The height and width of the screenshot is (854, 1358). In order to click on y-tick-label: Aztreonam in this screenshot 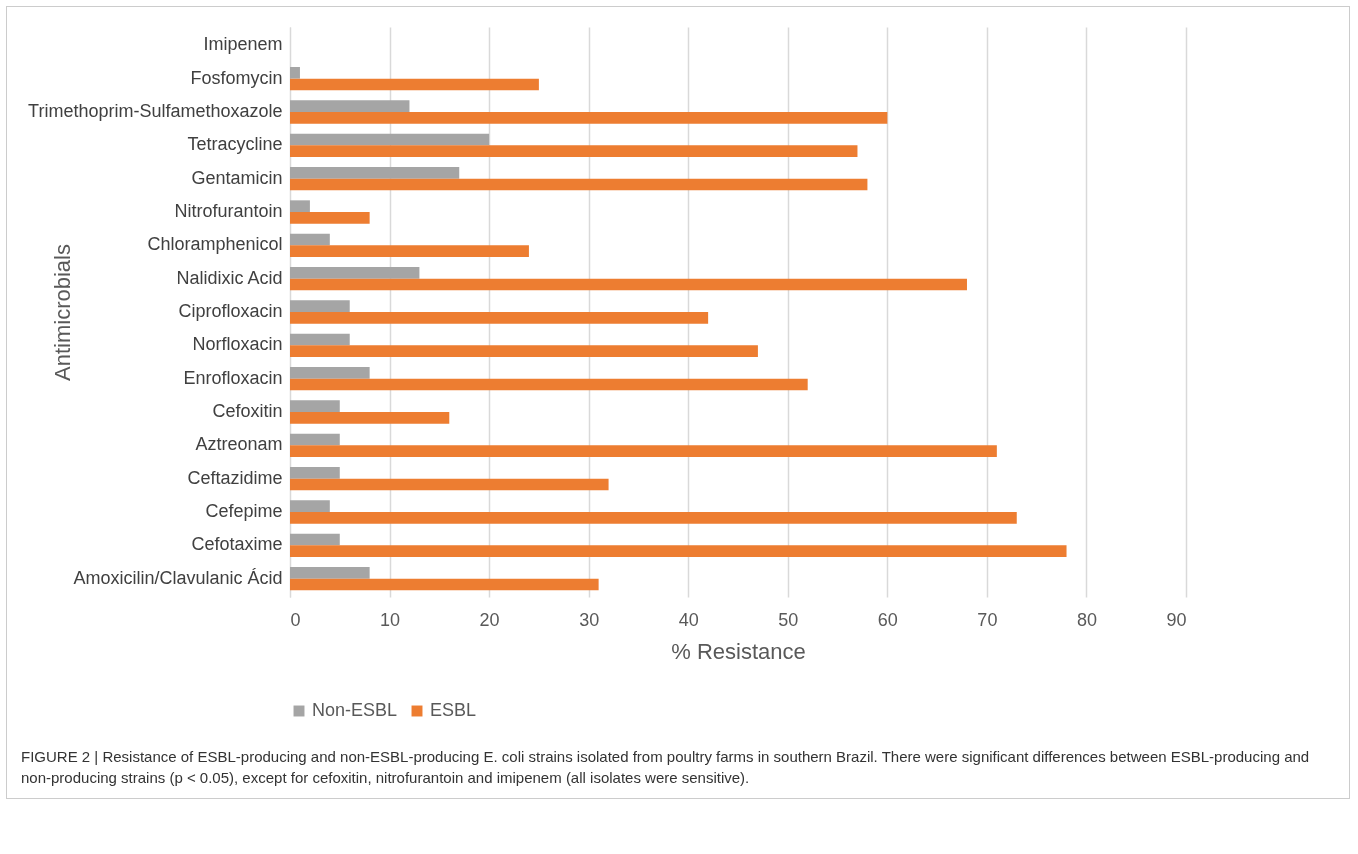, I will do `click(239, 444)`.